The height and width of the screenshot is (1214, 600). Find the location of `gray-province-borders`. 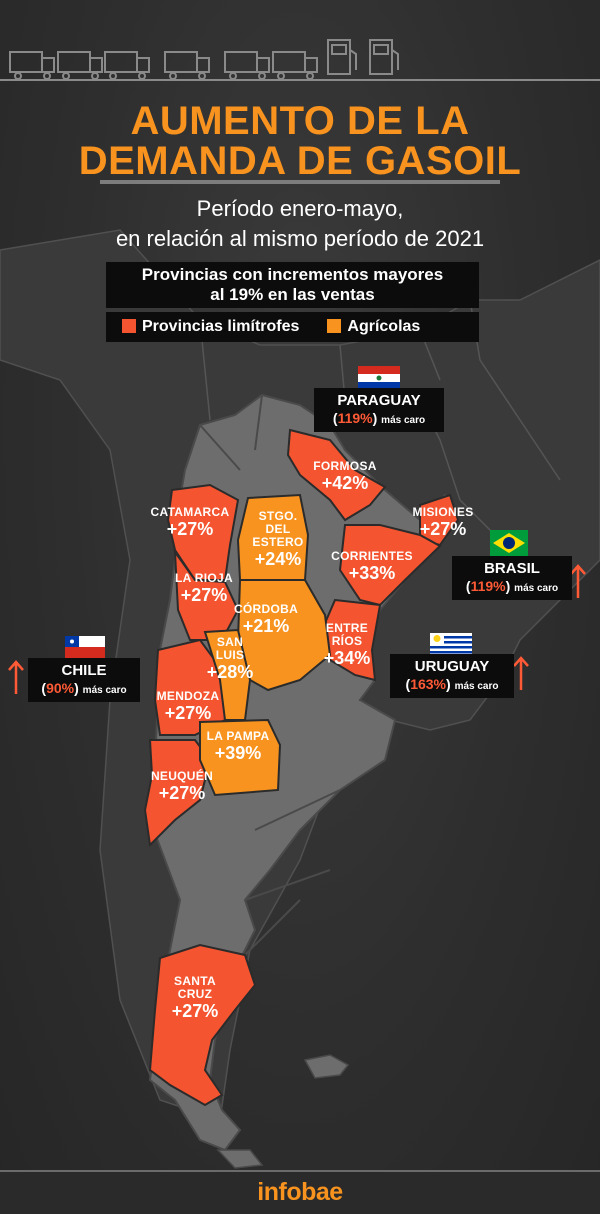

gray-province-borders is located at coordinates (270, 687).